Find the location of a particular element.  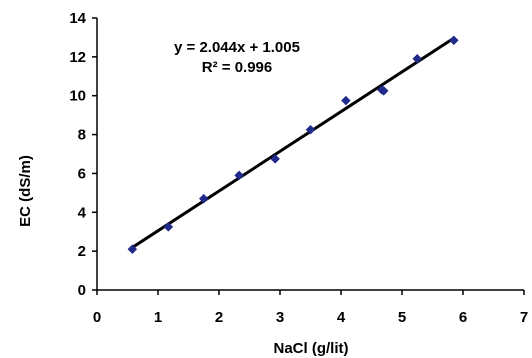

y-tick-label: 8 is located at coordinates (82, 135).